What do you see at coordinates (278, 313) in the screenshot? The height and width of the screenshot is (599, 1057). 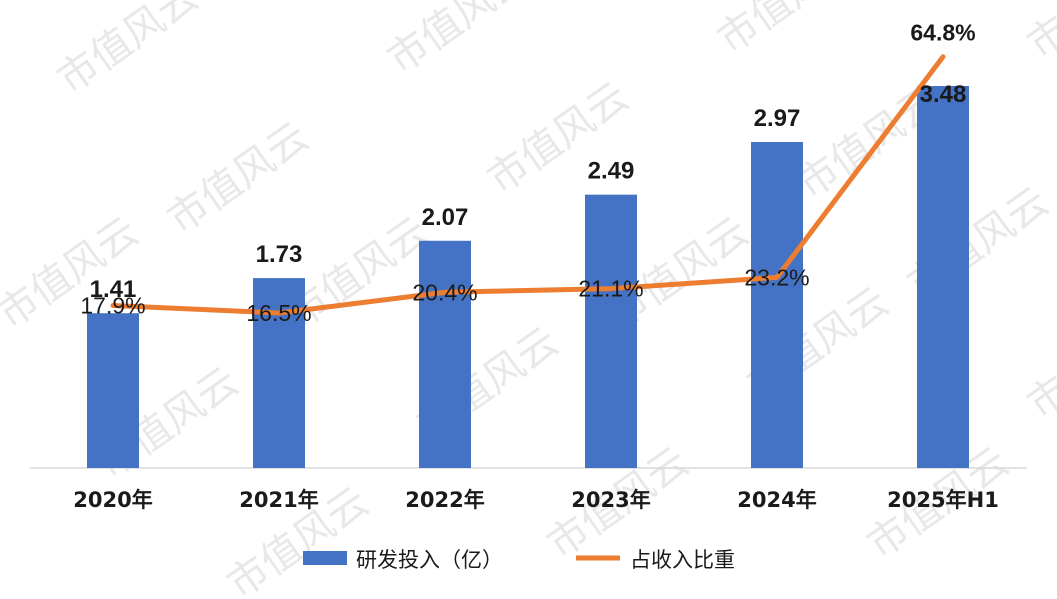 I see `line-value-label: 16.5%` at bounding box center [278, 313].